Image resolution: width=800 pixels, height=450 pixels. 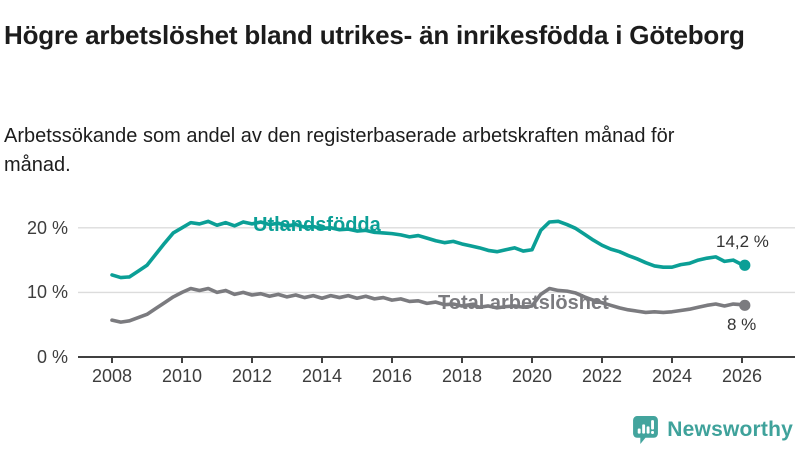 What do you see at coordinates (532, 376) in the screenshot?
I see `x-axis-label: 2020` at bounding box center [532, 376].